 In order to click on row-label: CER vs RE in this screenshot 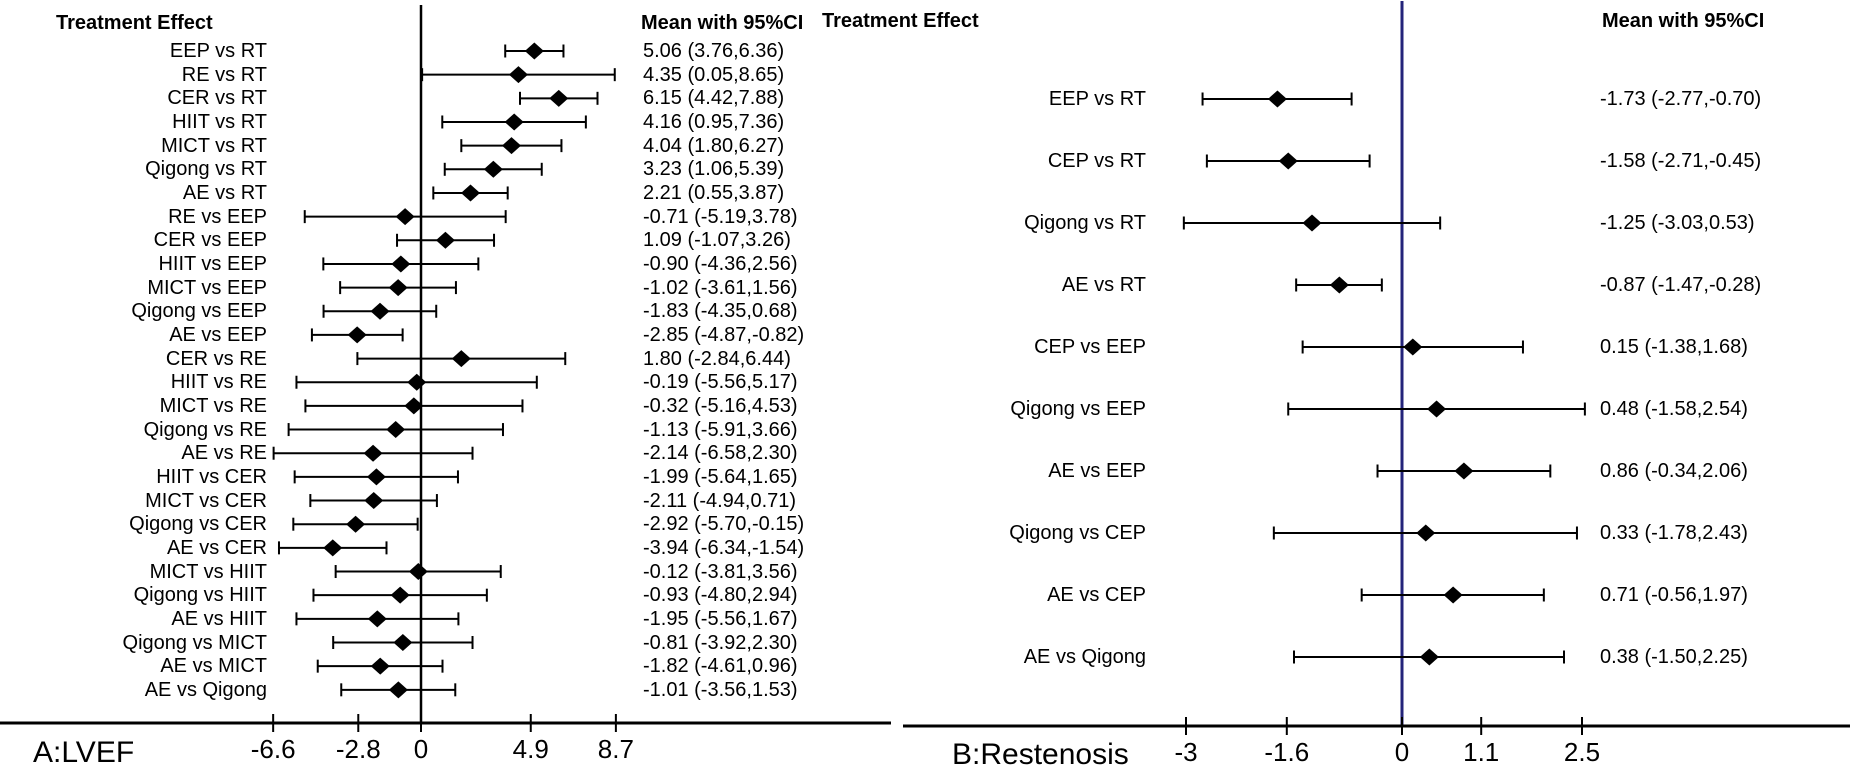, I will do `click(216, 358)`.